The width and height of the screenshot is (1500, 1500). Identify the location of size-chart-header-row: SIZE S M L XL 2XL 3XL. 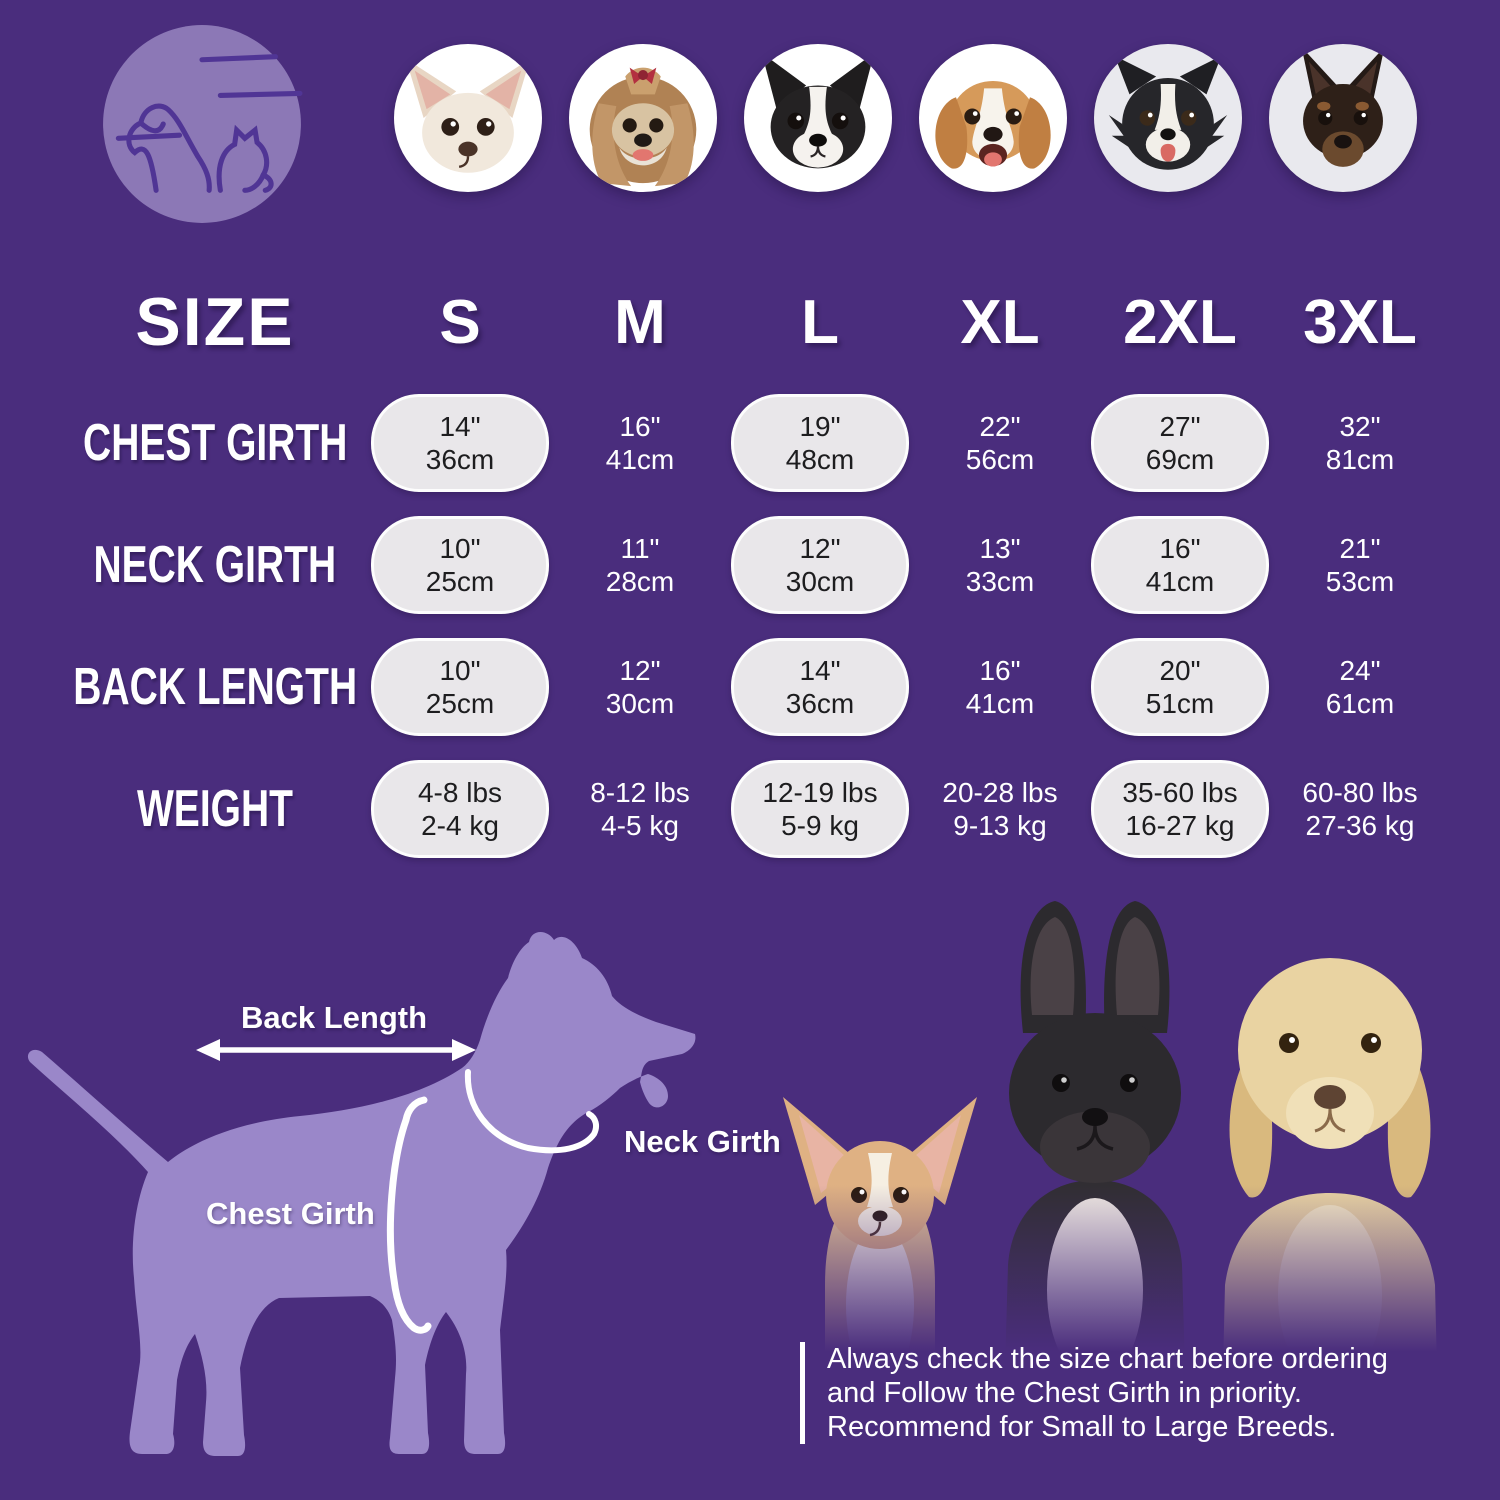
(755, 322).